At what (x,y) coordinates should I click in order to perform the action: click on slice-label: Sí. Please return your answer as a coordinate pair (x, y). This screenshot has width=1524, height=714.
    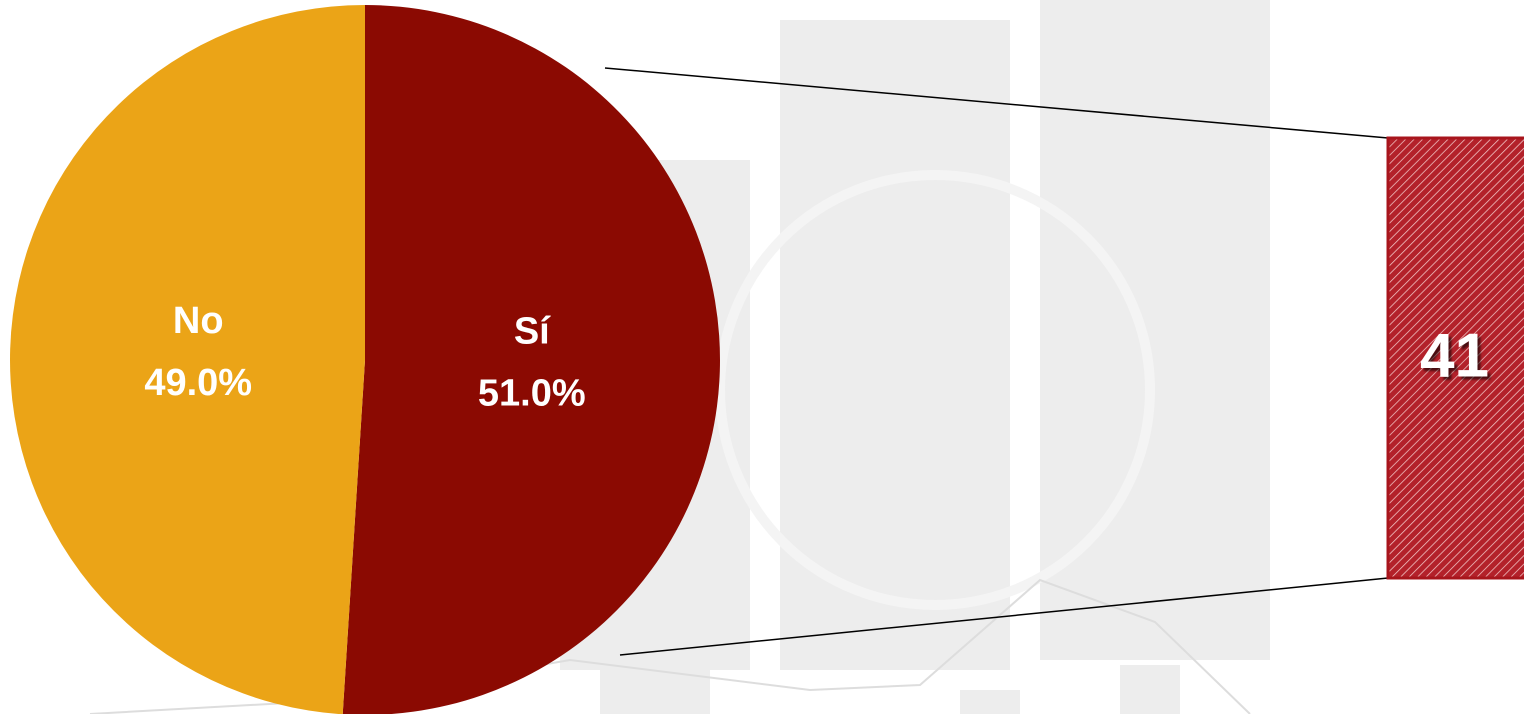
    Looking at the image, I should click on (532, 331).